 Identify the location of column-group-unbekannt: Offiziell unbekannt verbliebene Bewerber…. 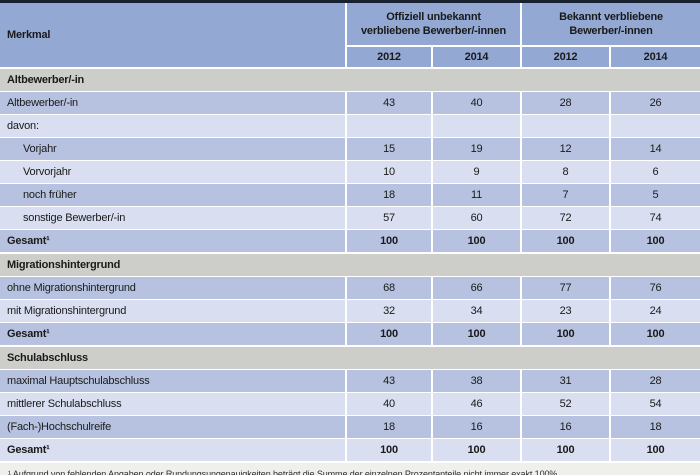
(432, 24).